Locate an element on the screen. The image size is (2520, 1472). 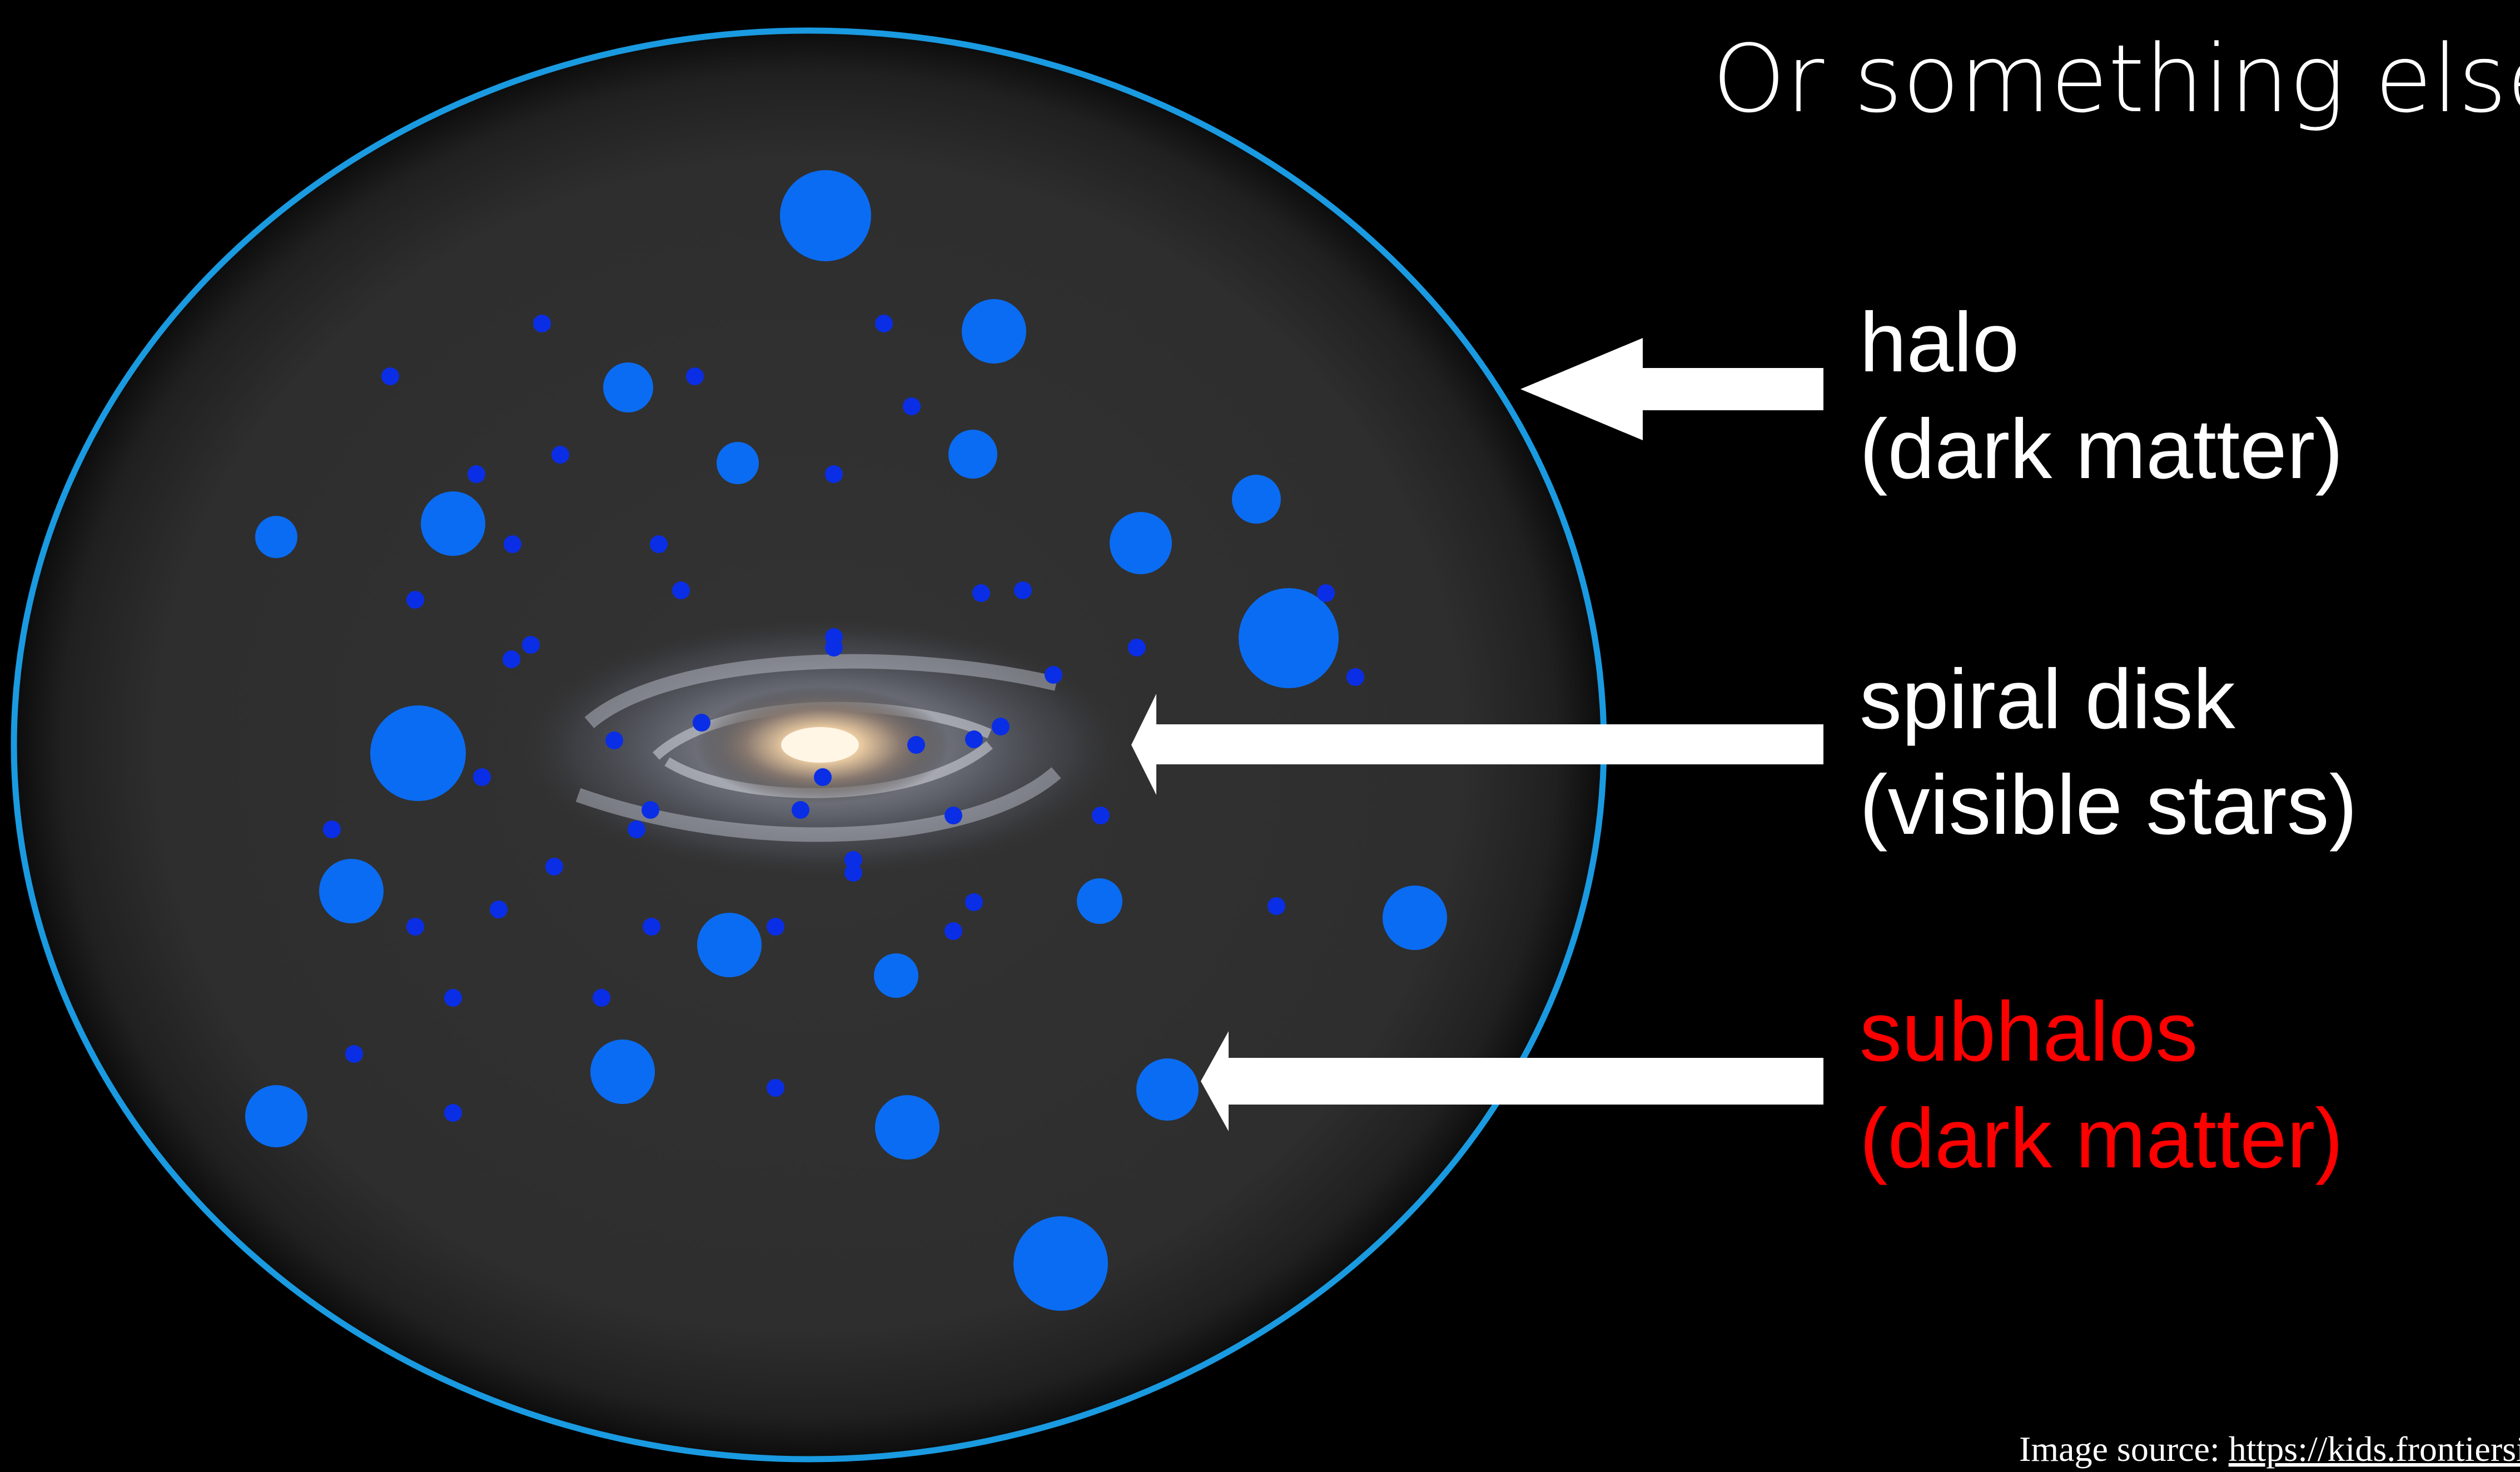
arrows-group is located at coordinates (1477, 735).